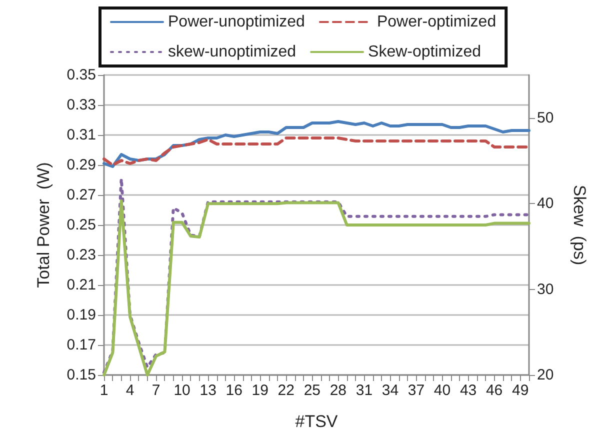 This screenshot has height=439, width=598. What do you see at coordinates (81, 165) in the screenshot?
I see `y-tick-label: 0.29` at bounding box center [81, 165].